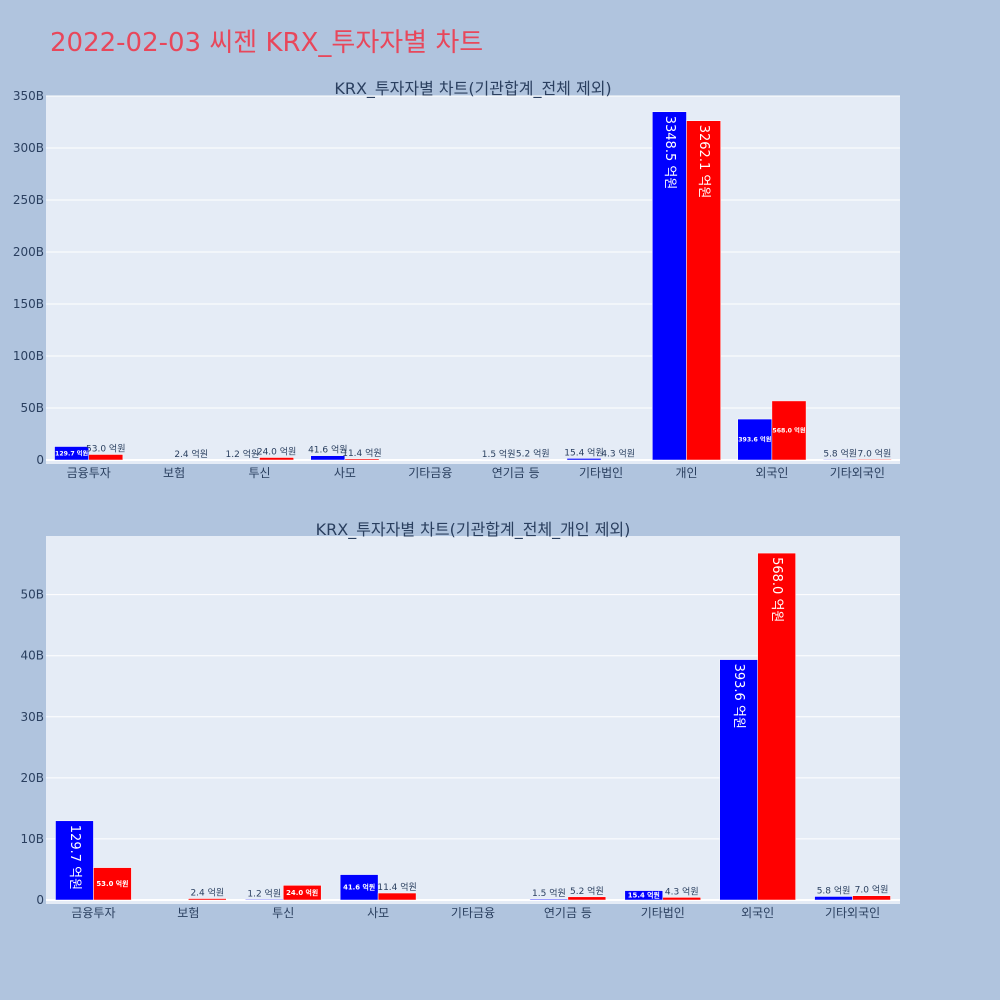  What do you see at coordinates (32, 839) in the screenshot?
I see `y-tick-label: 10B` at bounding box center [32, 839].